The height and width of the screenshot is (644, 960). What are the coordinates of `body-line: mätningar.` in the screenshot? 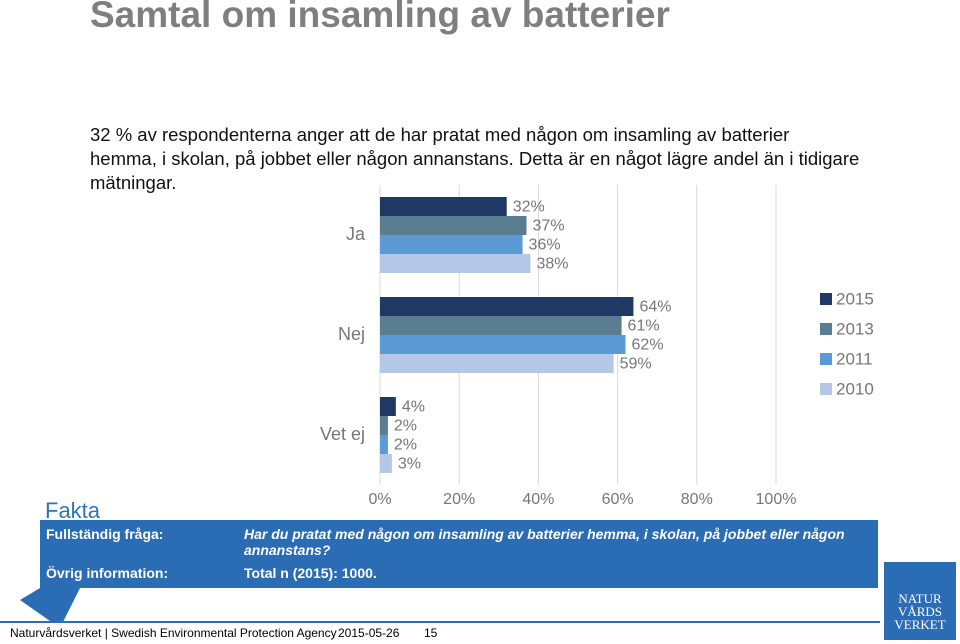 It's located at (133, 182).